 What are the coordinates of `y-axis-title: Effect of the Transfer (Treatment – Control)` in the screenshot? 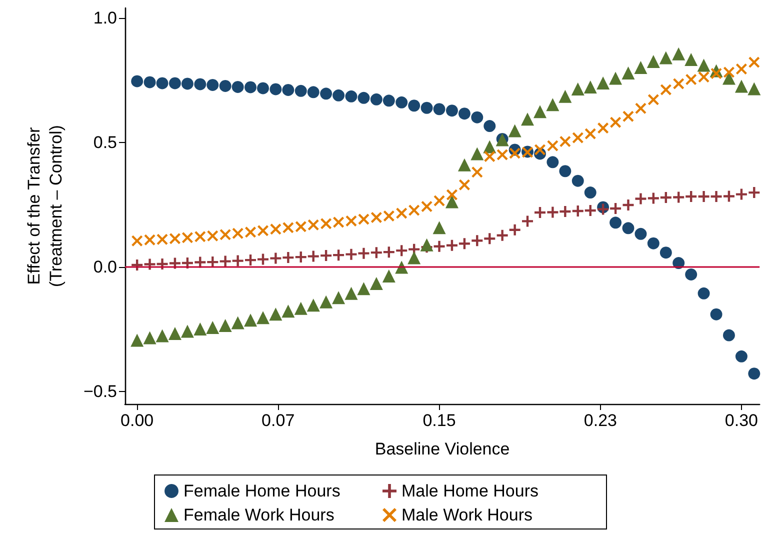 It's located at (45, 206).